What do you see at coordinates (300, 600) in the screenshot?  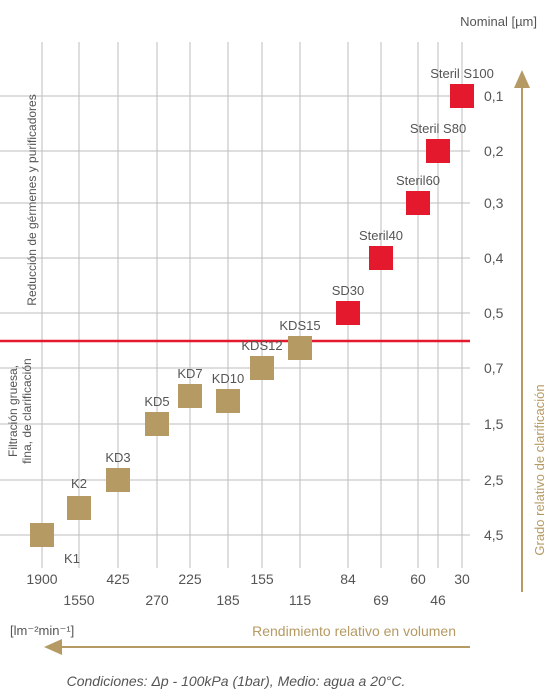 I see `x-tick-label: 115` at bounding box center [300, 600].